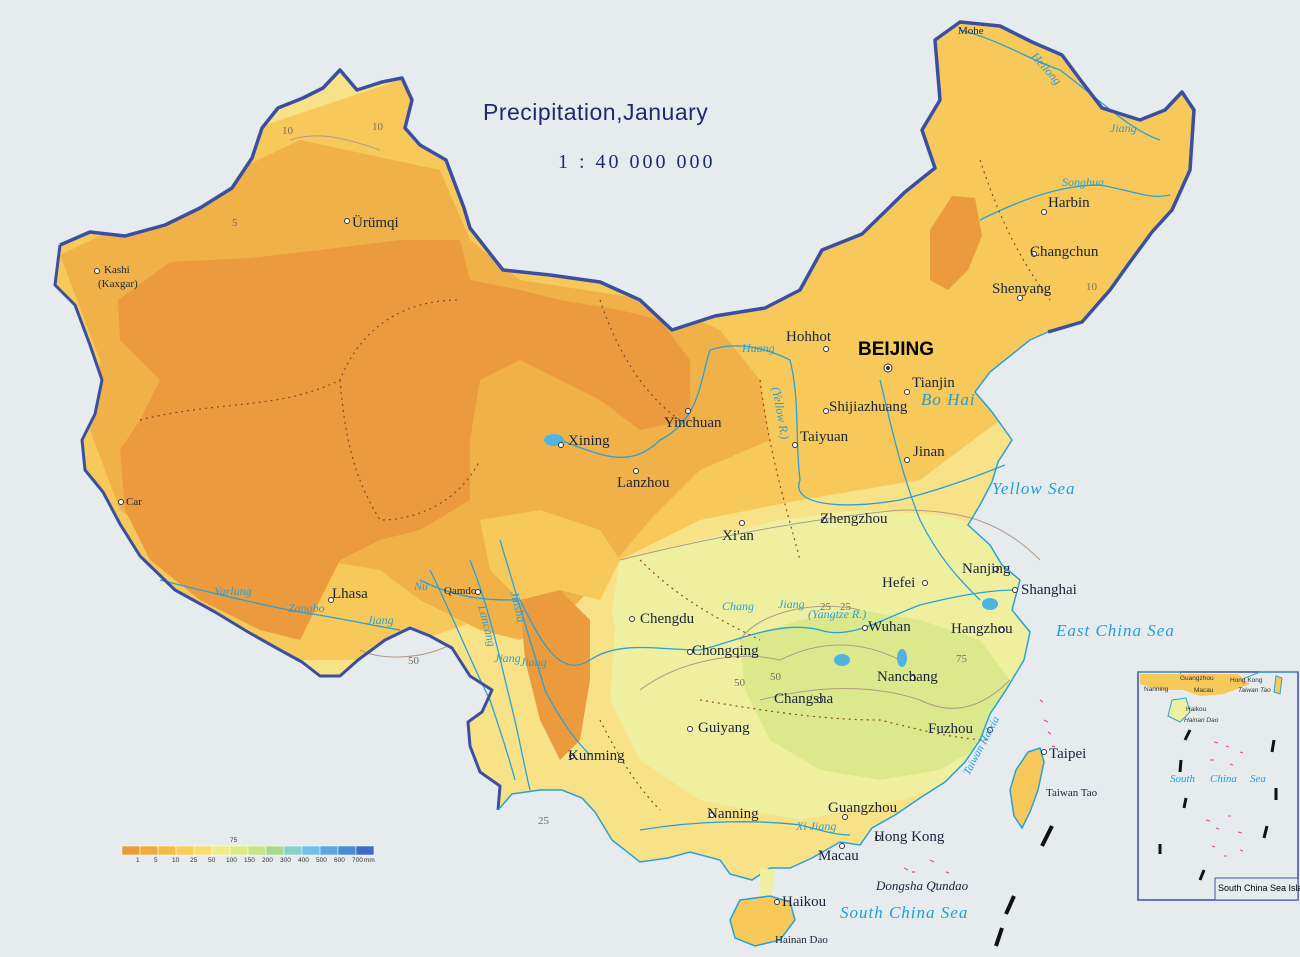 The height and width of the screenshot is (957, 1300). I want to click on sea-label-east-china-sea: East China Sea, so click(1115, 630).